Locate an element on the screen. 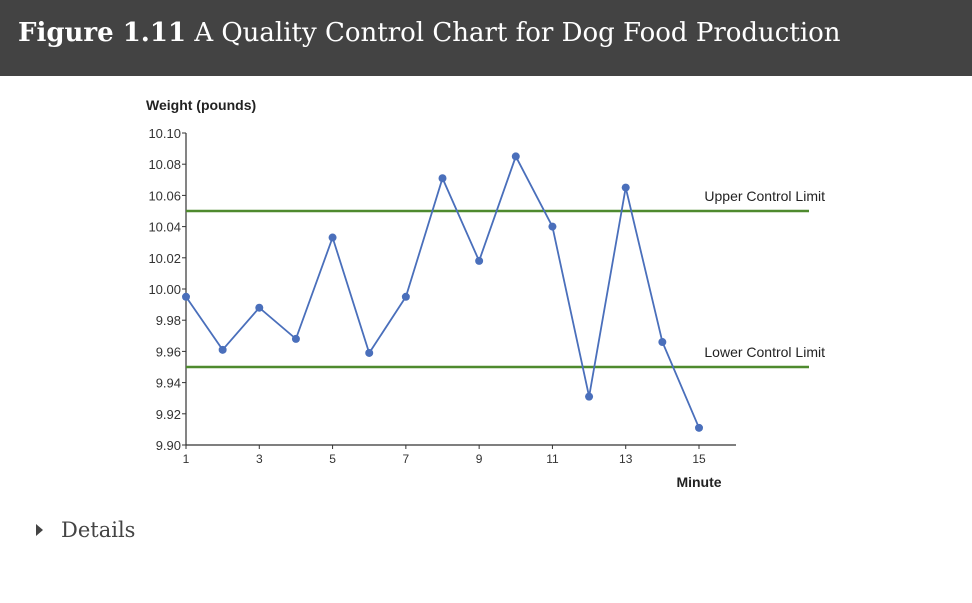  upper-control-limit-label: Upper Control Limit is located at coordinates (764, 196).